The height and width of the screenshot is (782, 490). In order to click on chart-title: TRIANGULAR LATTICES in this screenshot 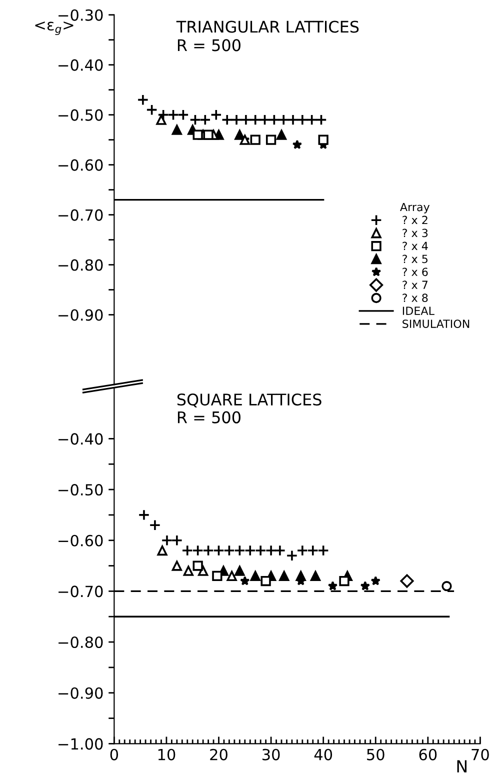, I will do `click(267, 26)`.